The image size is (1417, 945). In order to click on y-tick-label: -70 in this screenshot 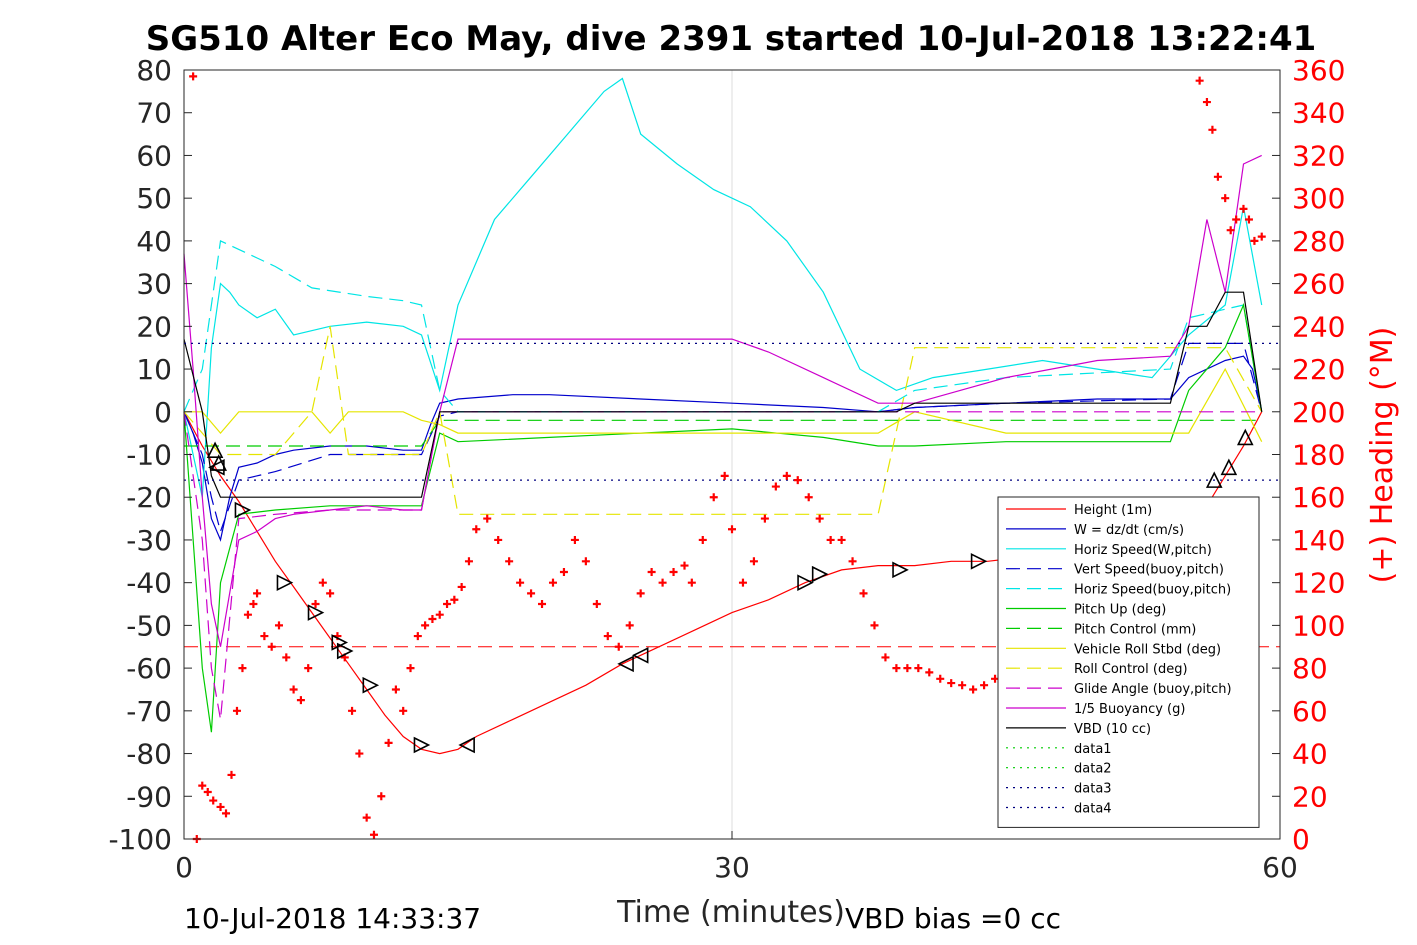, I will do `click(149, 711)`.